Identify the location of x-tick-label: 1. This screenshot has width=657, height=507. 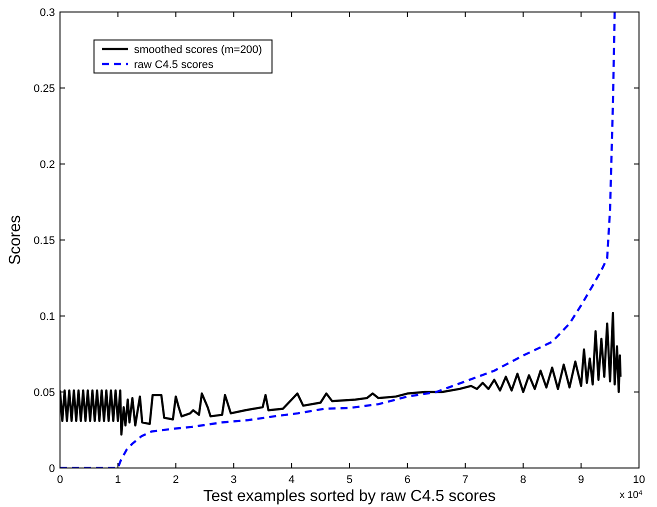
(117, 480).